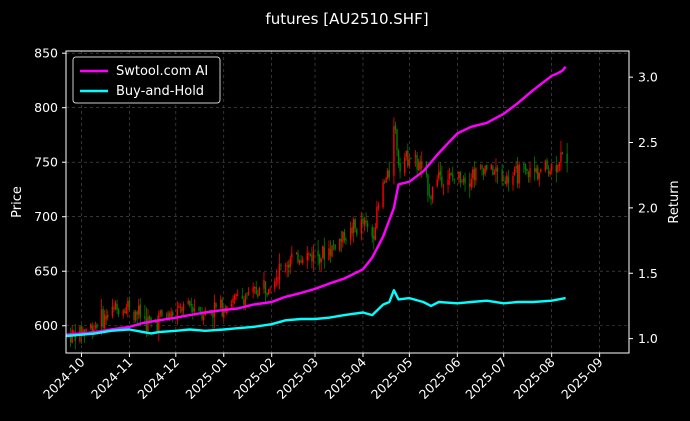 Image resolution: width=690 pixels, height=421 pixels. I want to click on x-tick-label: 2025-08, so click(534, 378).